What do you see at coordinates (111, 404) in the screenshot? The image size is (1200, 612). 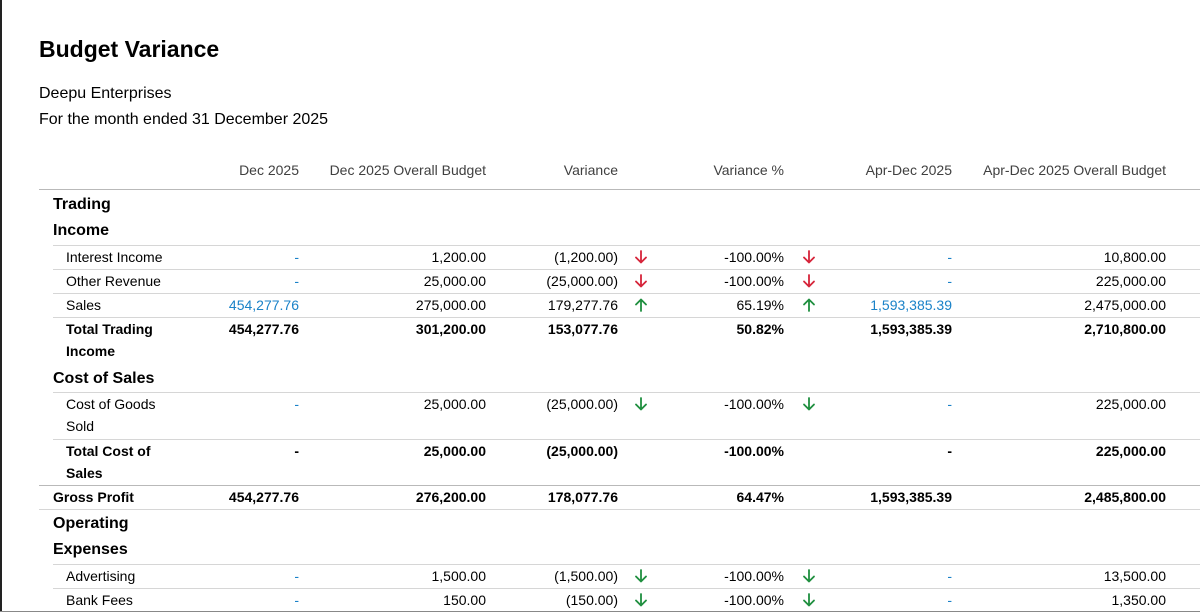 I see `row-label: Cost of Goods` at bounding box center [111, 404].